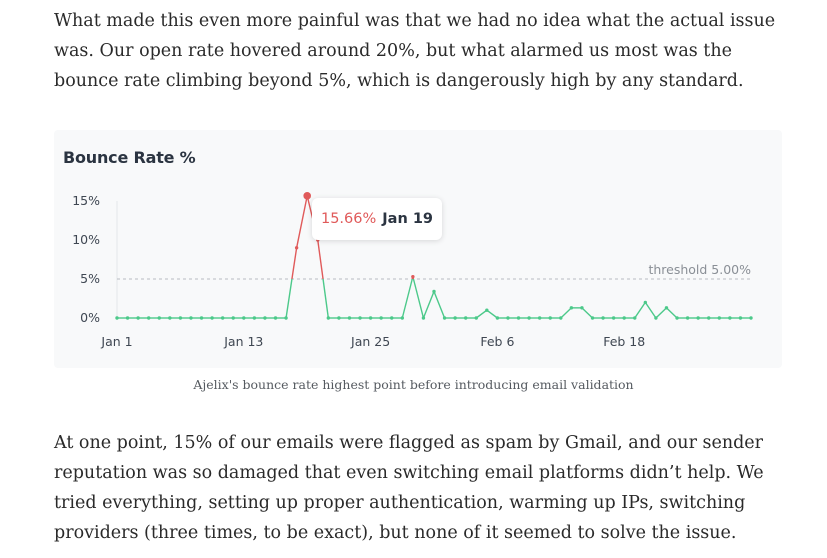 The width and height of the screenshot is (827, 558). I want to click on y-tick-label: 5%, so click(90, 278).